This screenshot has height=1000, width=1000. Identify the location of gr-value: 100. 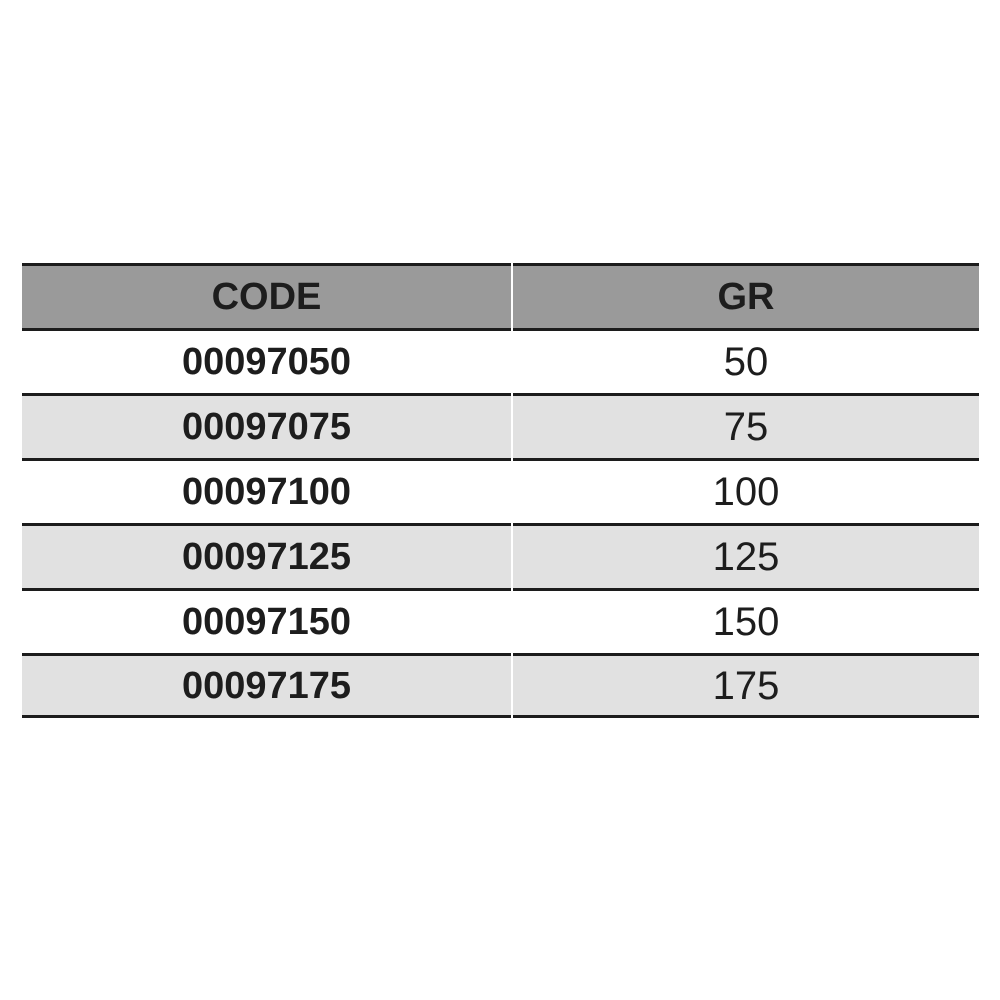
(746, 490).